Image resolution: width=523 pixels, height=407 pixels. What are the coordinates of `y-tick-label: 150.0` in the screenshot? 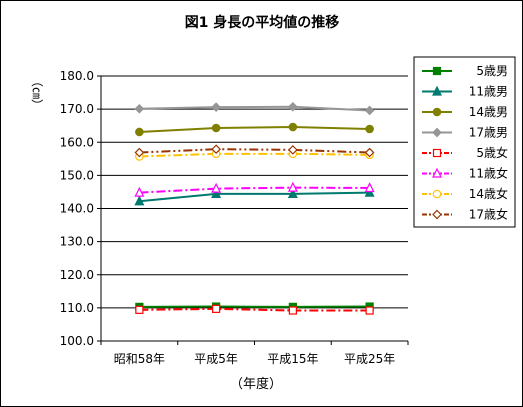 It's located at (77, 175).